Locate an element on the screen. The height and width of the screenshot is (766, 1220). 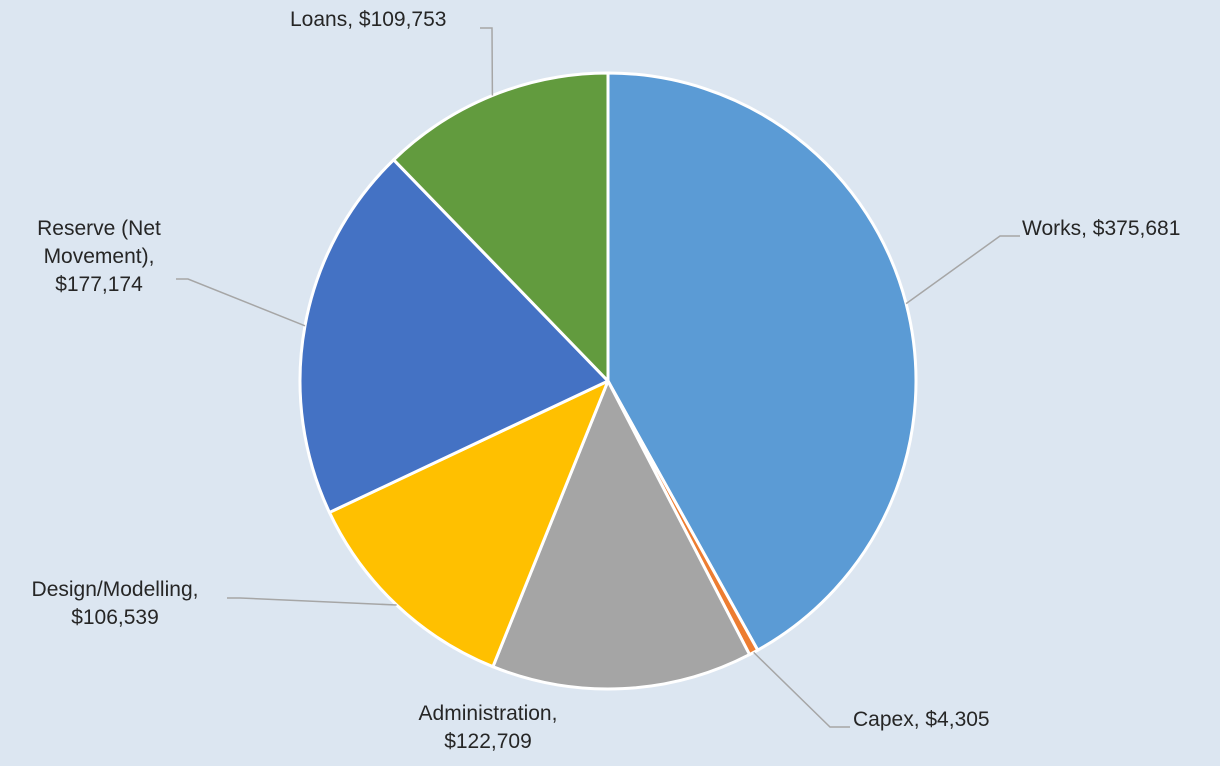
leader-line-capex is located at coordinates (801, 689).